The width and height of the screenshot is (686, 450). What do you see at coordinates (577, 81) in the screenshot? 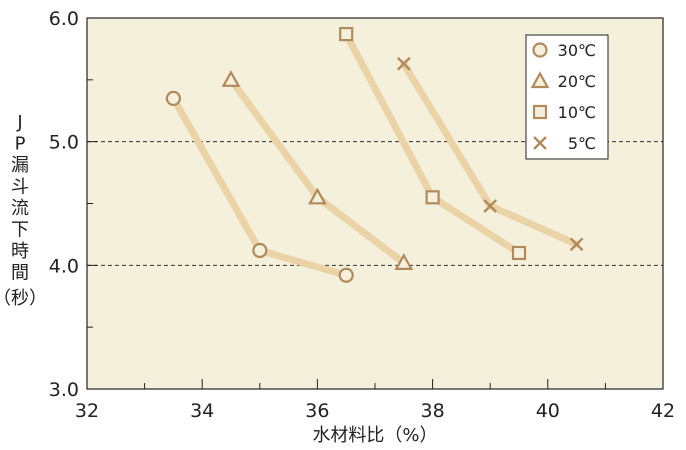
I see `legend-label: 20℃` at bounding box center [577, 81].